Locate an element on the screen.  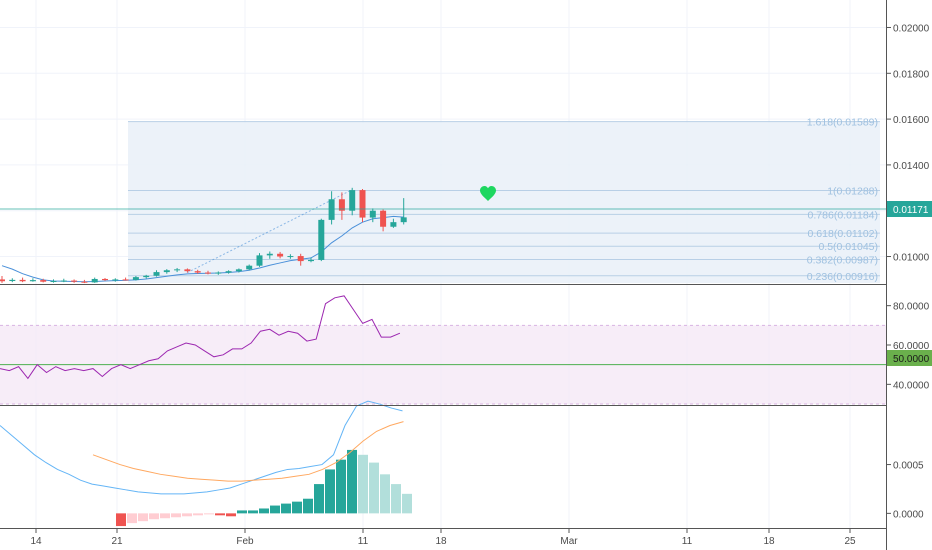
signal-line is located at coordinates (248, 451).